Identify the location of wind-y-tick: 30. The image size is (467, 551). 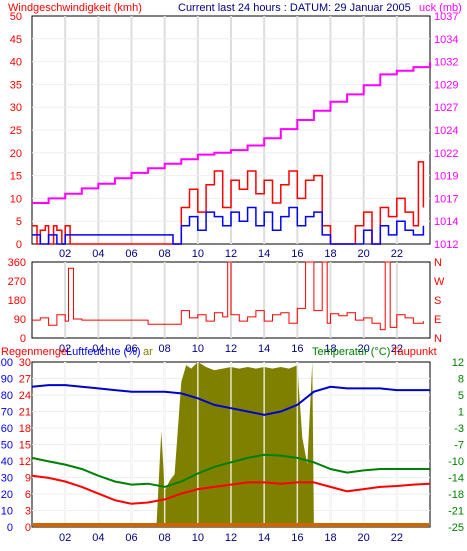
(16, 108).